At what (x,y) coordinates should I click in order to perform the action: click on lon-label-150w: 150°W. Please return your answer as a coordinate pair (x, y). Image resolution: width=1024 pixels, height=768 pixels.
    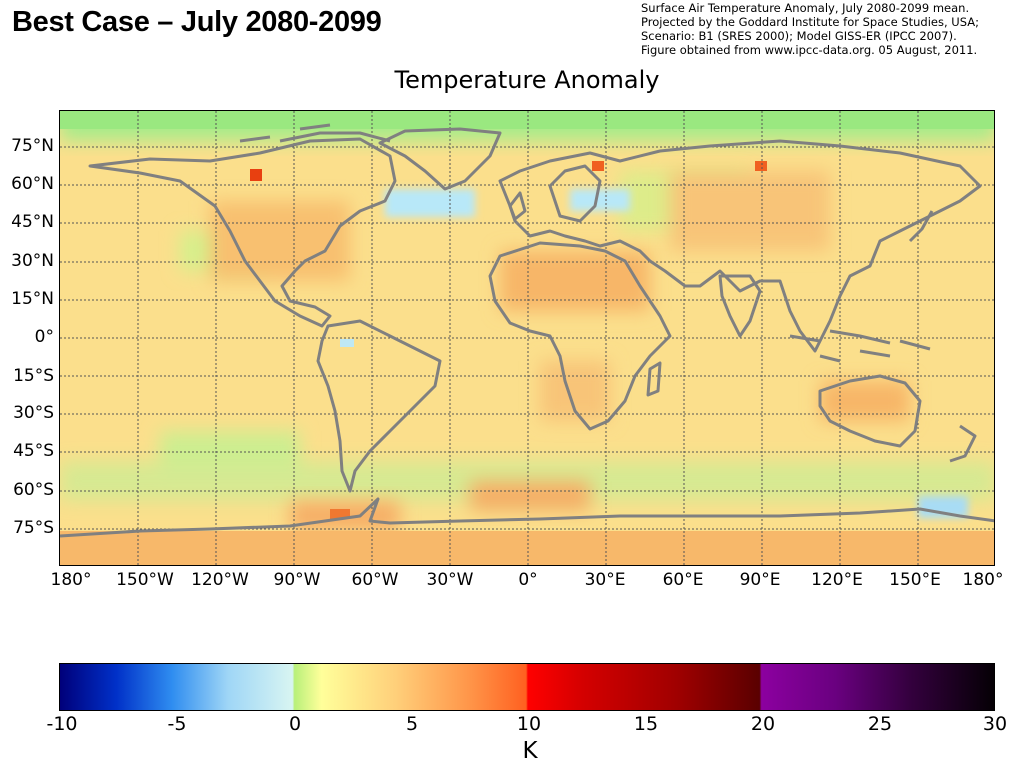
    Looking at the image, I should click on (145, 580).